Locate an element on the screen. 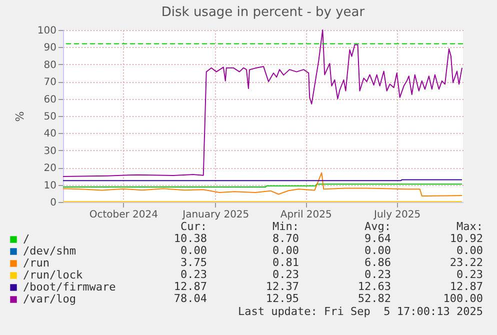 Image resolution: width=497 pixels, height=335 pixels. text: 8.70 is located at coordinates (285, 238).